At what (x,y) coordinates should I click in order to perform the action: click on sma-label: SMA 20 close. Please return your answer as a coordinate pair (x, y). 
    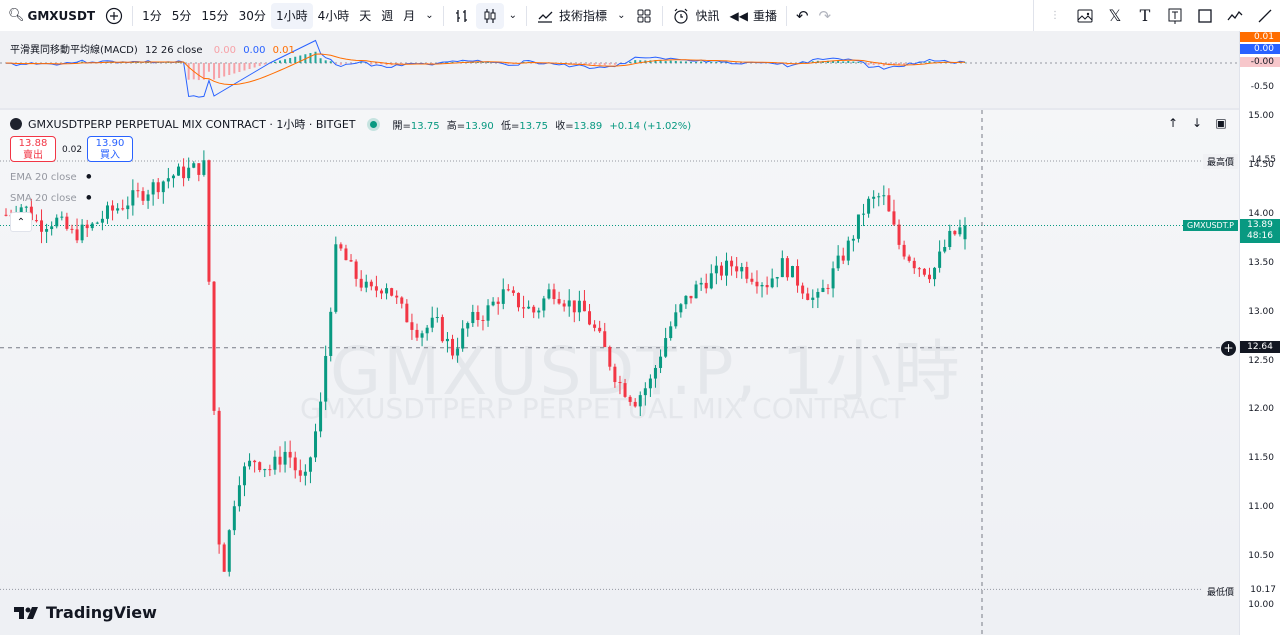
    Looking at the image, I should click on (43, 198).